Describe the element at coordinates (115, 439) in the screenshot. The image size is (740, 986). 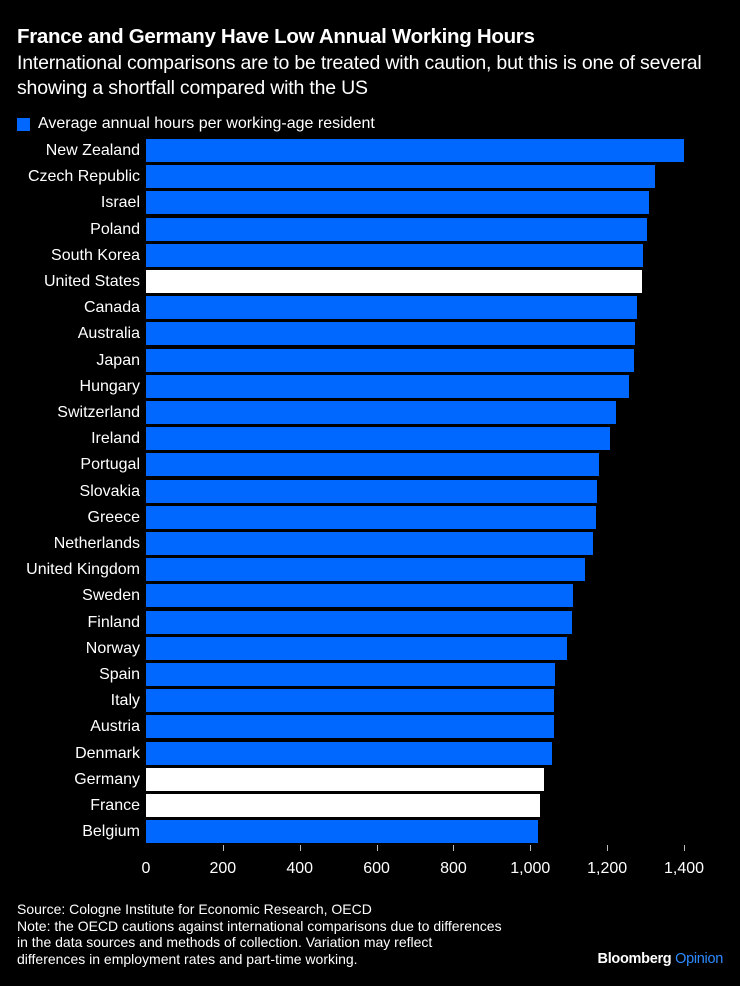
I see `category-label: Ireland` at that location.